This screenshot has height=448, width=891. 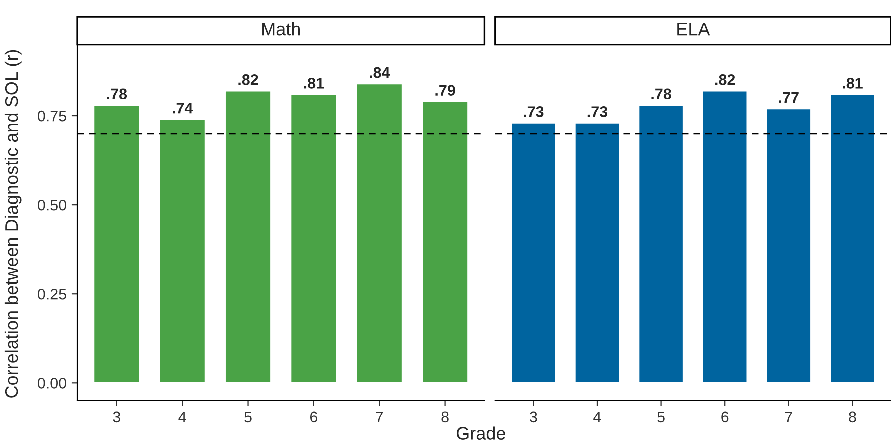 I want to click on data-label: .74, so click(x=183, y=108).